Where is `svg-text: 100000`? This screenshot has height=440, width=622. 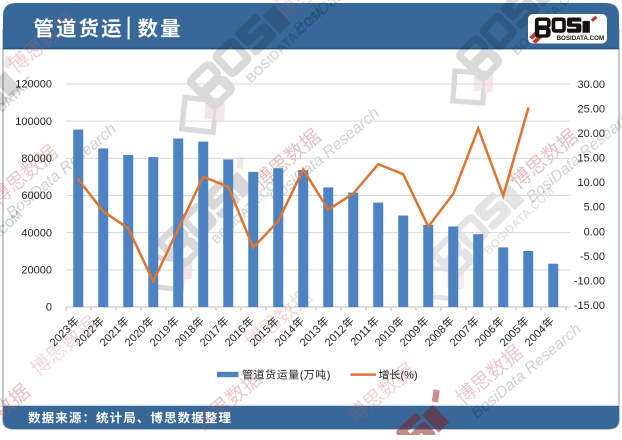 svg-text: 100000 is located at coordinates (33, 122).